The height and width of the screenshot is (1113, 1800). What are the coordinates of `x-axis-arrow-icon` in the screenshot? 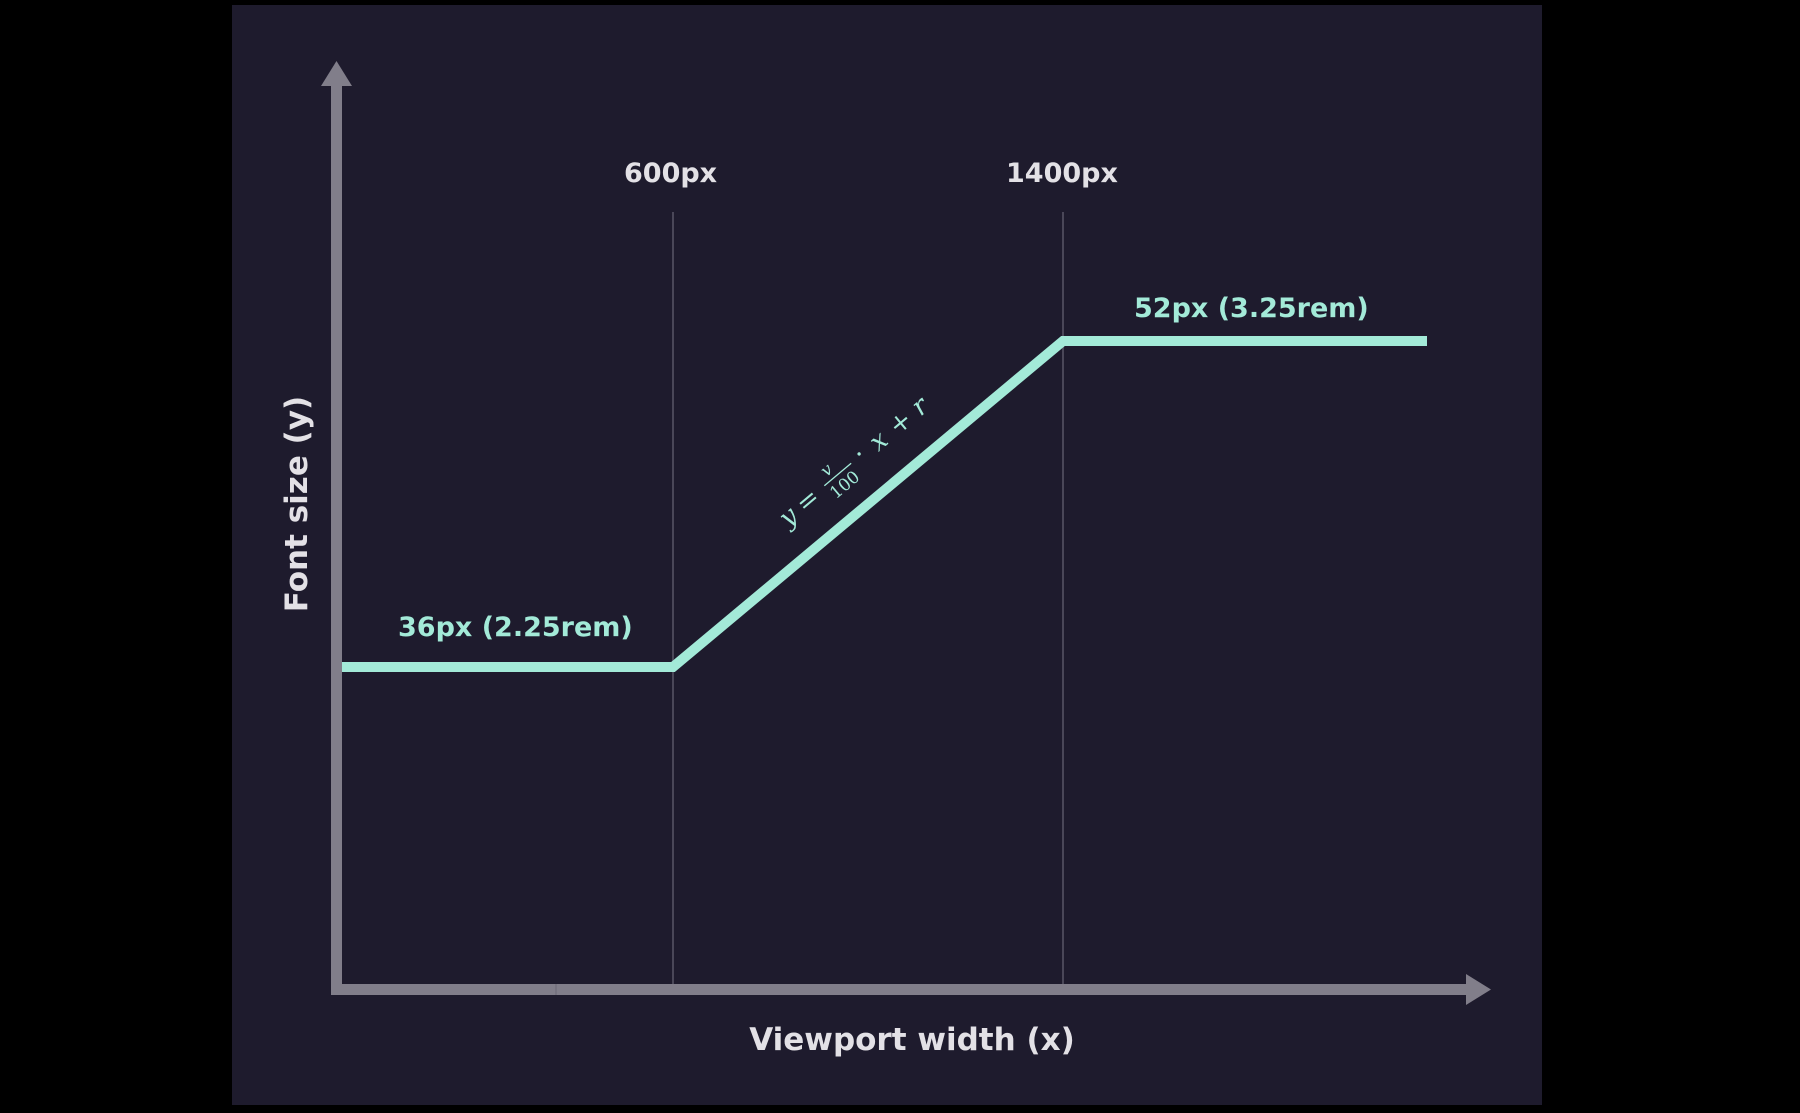 It's located at (1478, 989).